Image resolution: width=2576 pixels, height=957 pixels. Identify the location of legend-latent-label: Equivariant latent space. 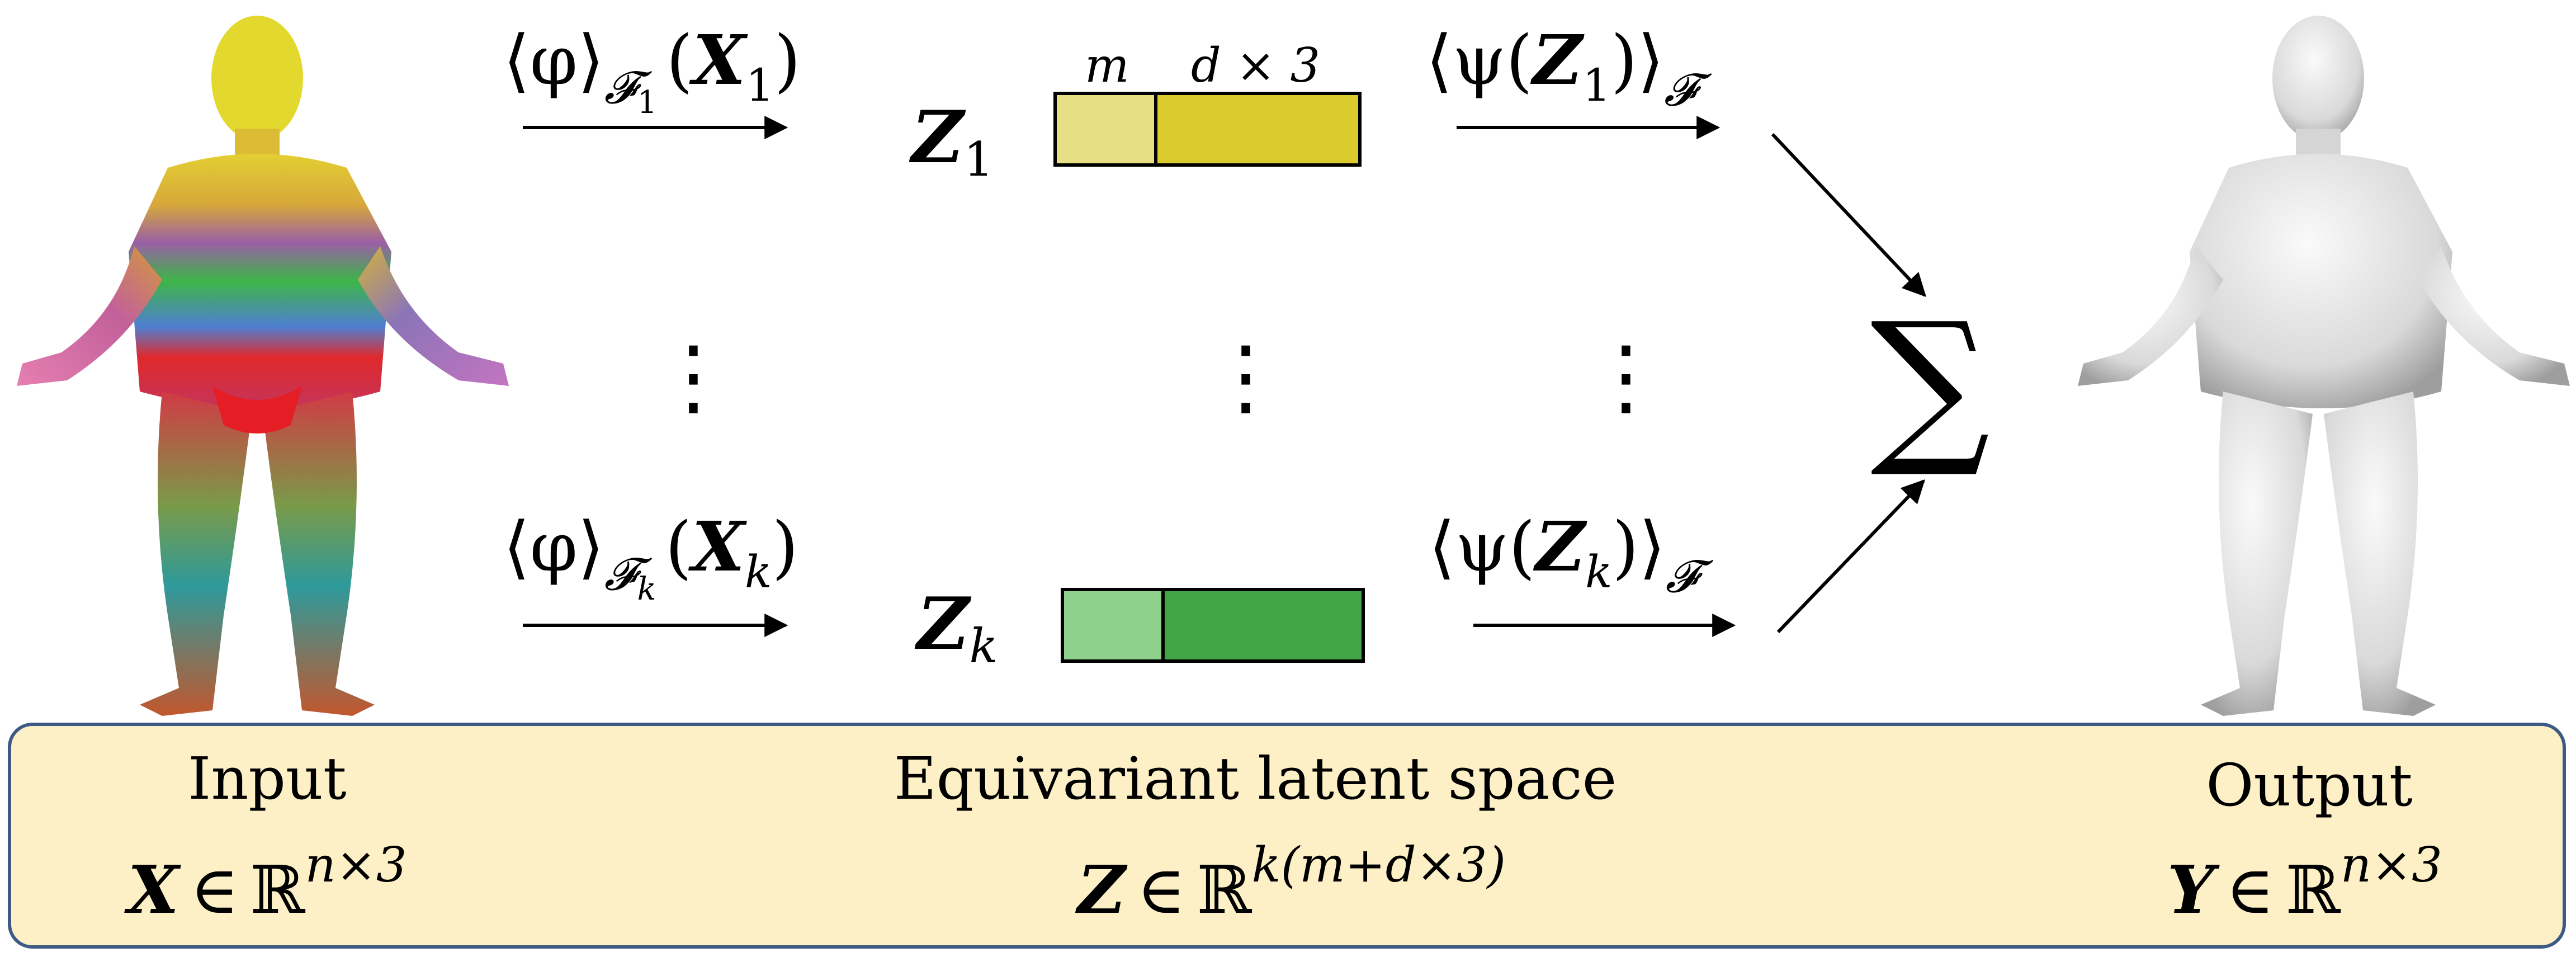
(1255, 778).